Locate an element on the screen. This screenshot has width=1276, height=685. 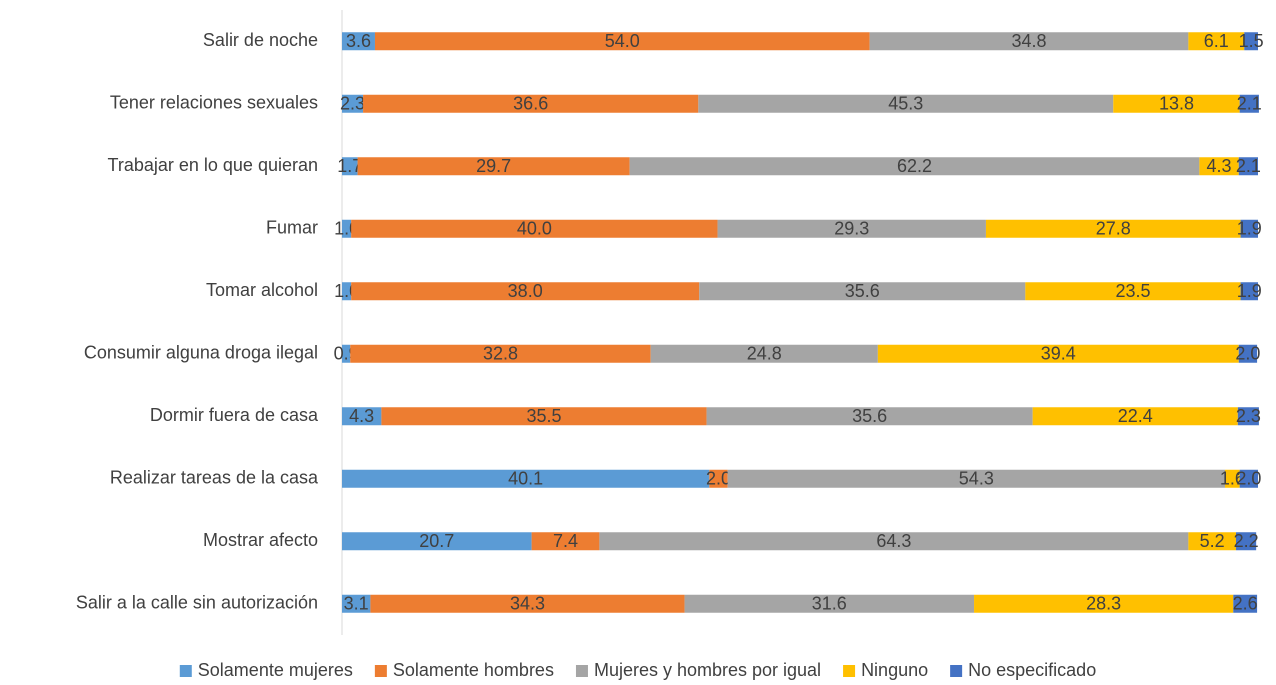
data-label: 36.6 is located at coordinates (530, 104).